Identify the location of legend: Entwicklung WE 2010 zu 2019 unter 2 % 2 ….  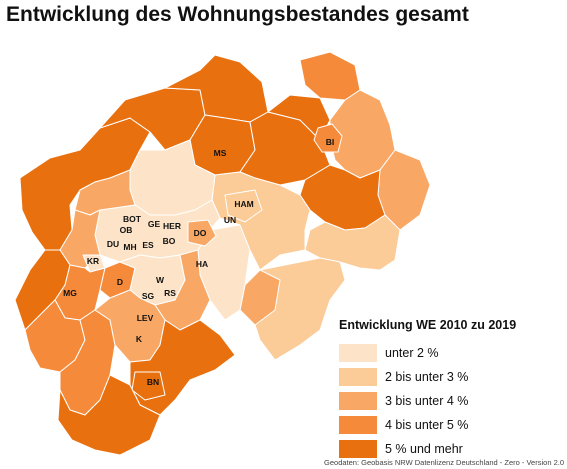
(449, 389).